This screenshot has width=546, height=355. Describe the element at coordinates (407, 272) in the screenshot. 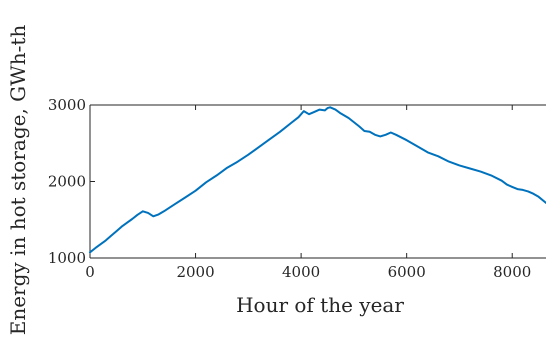

I see `x-tick-label: 6000` at that location.